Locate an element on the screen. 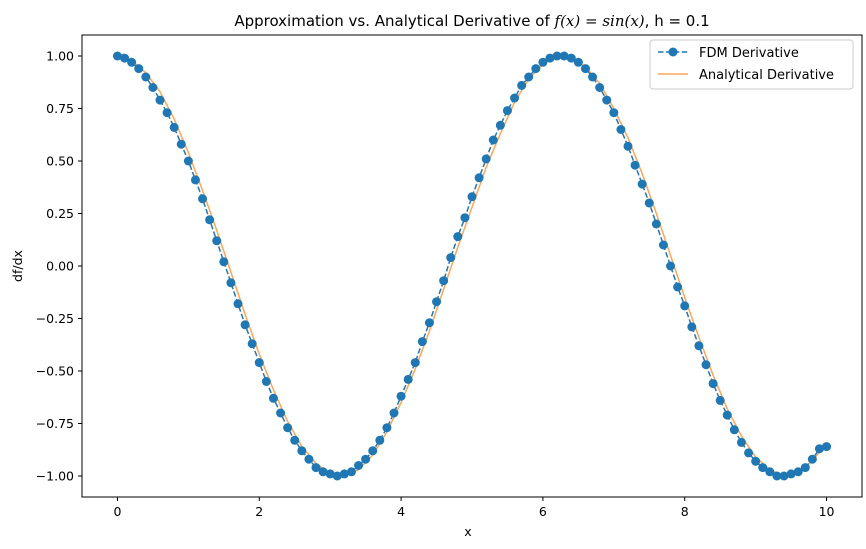 This screenshot has height=549, width=866. y-tick-label: 0.50 is located at coordinates (60, 161).